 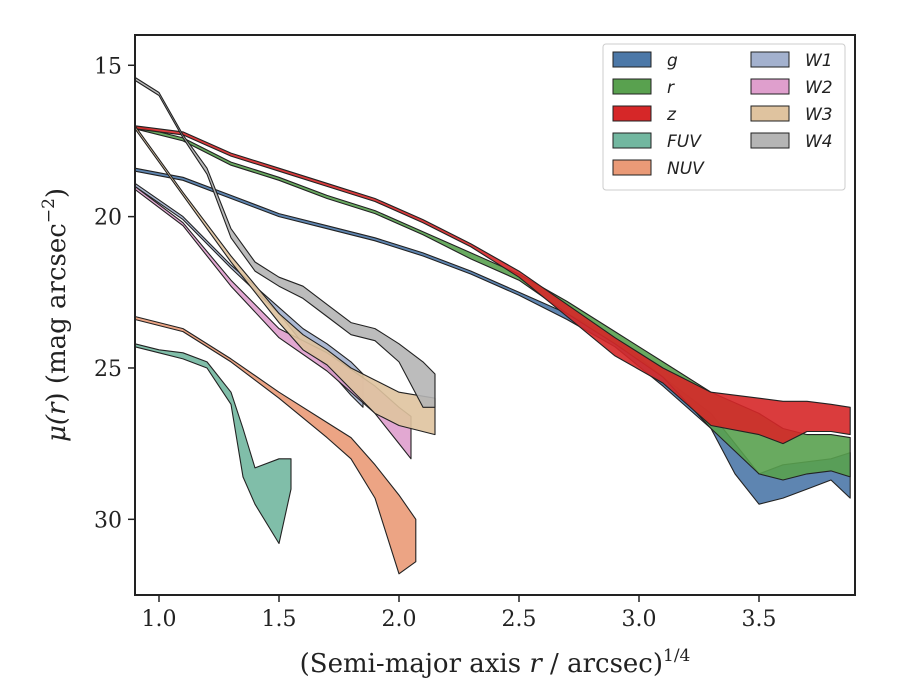 What do you see at coordinates (632, 59) in the screenshot?
I see `legend-swatch-g` at bounding box center [632, 59].